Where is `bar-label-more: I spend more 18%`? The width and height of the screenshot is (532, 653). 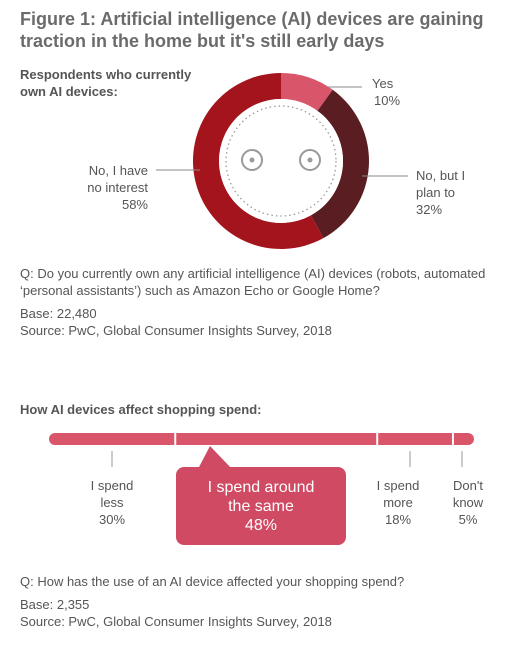 bar-label-more: I spend more 18% is located at coordinates (398, 502).